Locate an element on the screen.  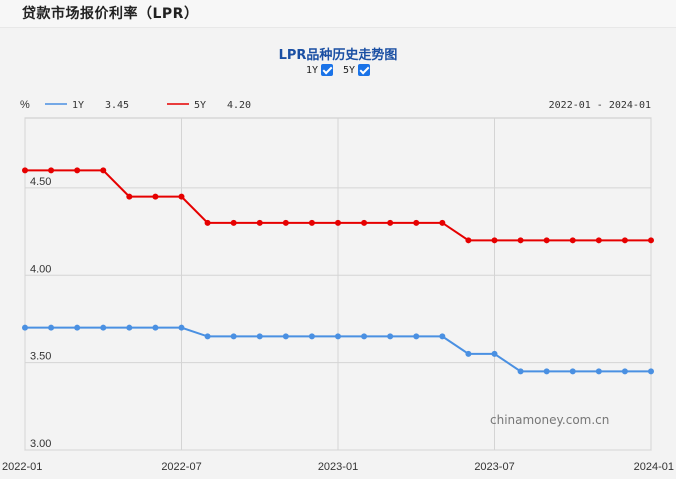
legend-label-5y: 5Y is located at coordinates (200, 105).